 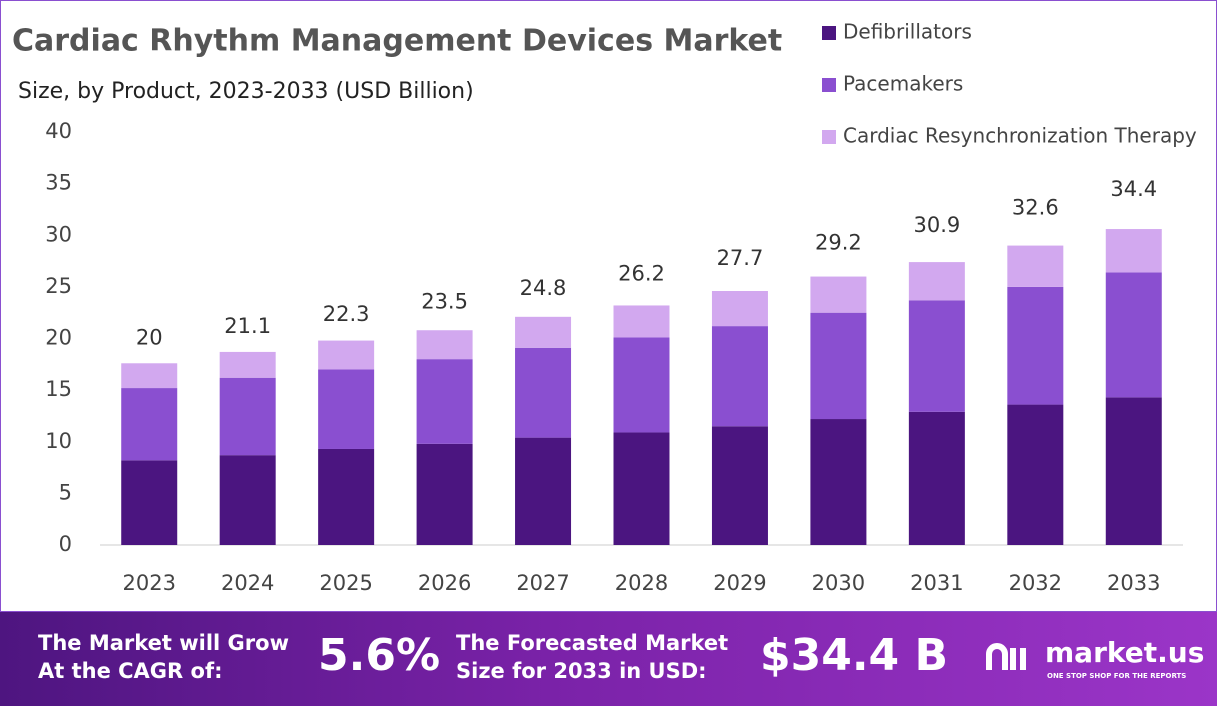 What do you see at coordinates (345, 583) in the screenshot?
I see `x-tick-label: 2025` at bounding box center [345, 583].